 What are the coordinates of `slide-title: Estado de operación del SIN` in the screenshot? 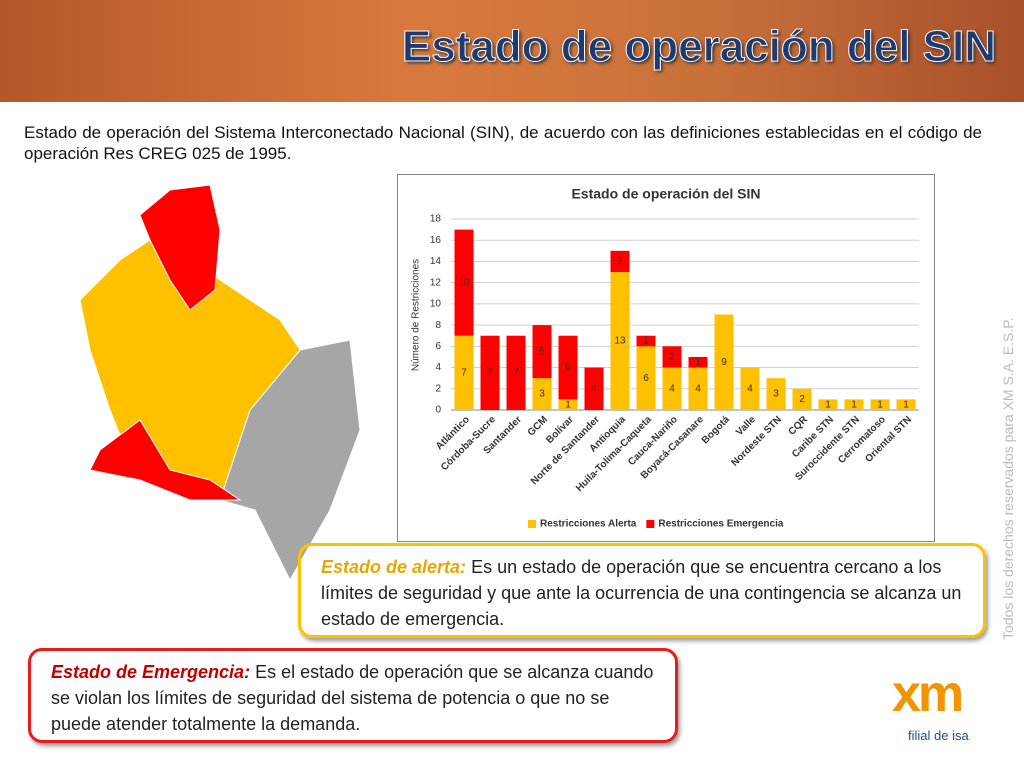 It's located at (698, 47).